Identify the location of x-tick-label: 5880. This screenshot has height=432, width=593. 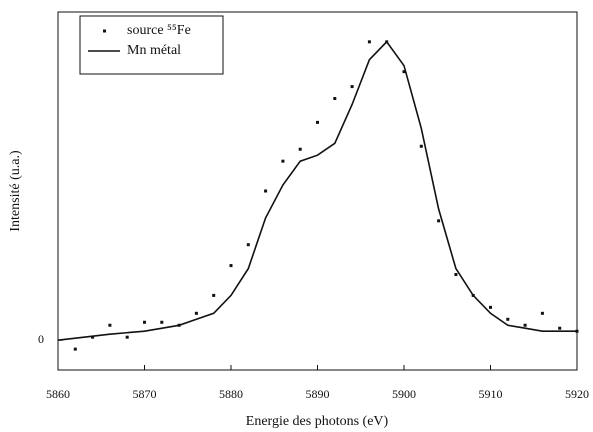
(231, 394).